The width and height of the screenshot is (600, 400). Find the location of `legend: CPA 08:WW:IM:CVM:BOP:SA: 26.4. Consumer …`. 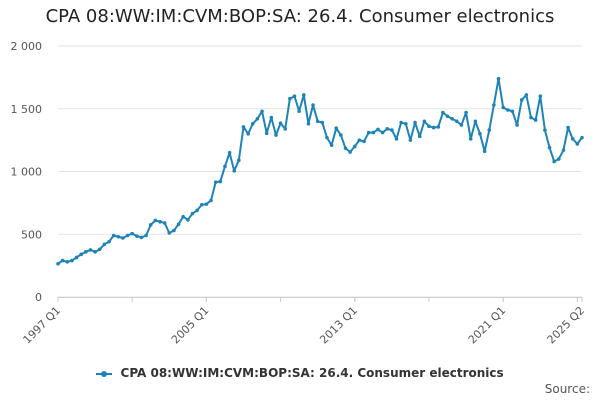

legend: CPA 08:WW:IM:CVM:BOP:SA: 26.4. Consumer … is located at coordinates (300, 373).